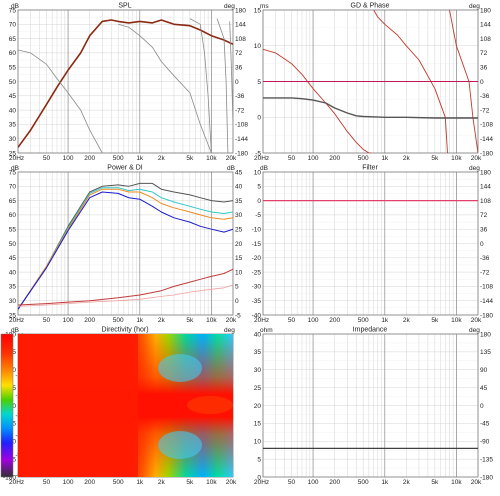 Image resolution: width=500 pixels, height=496 pixels. What do you see at coordinates (258, 388) in the screenshot?
I see `y-tick-label: 25` at bounding box center [258, 388].